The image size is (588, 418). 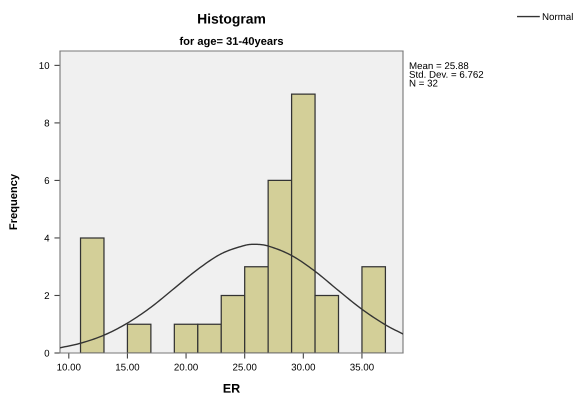 I want to click on chart-subtitle: for age= 31-40years, so click(x=232, y=42).